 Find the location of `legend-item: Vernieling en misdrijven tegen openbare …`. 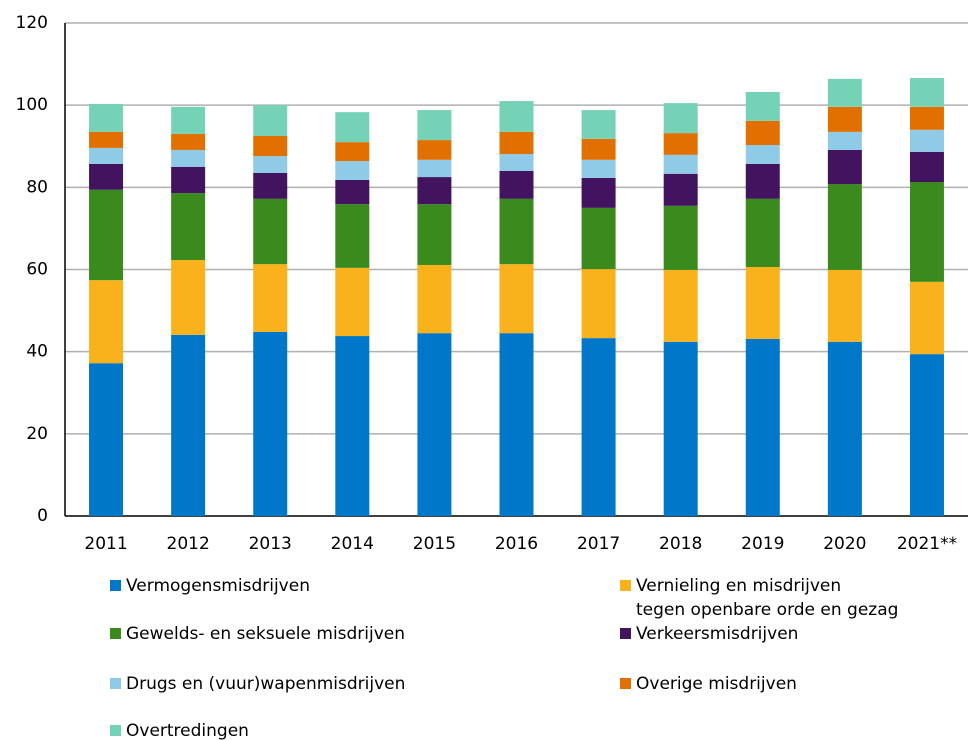

legend-item: Vernieling en misdrijven tegen openbare … is located at coordinates (759, 598).